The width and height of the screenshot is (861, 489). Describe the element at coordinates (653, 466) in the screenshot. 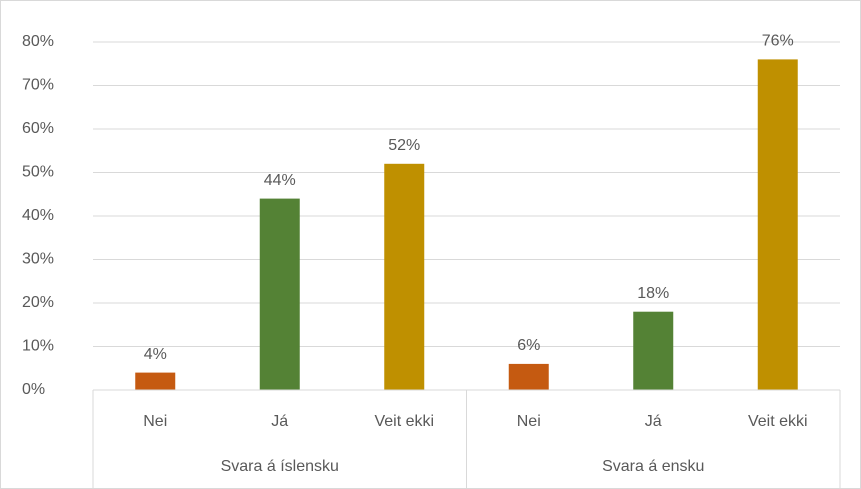

I see `group-label: Svara á ensku` at that location.